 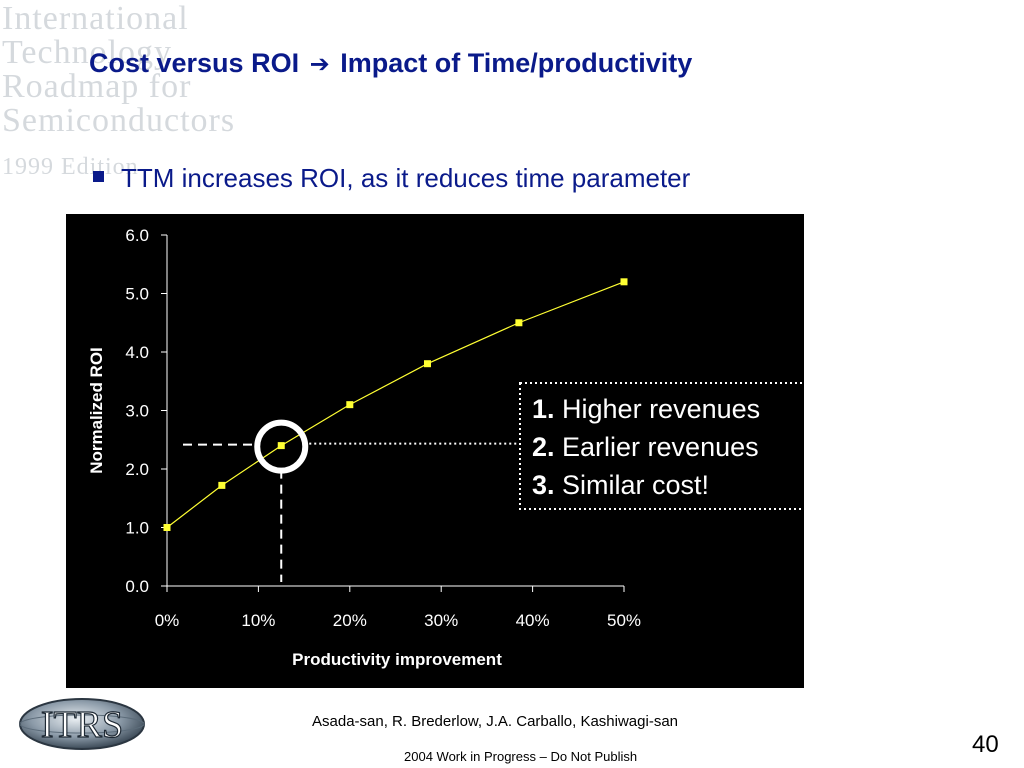 What do you see at coordinates (137, 352) in the screenshot?
I see `y-tick-label: 4.0` at bounding box center [137, 352].